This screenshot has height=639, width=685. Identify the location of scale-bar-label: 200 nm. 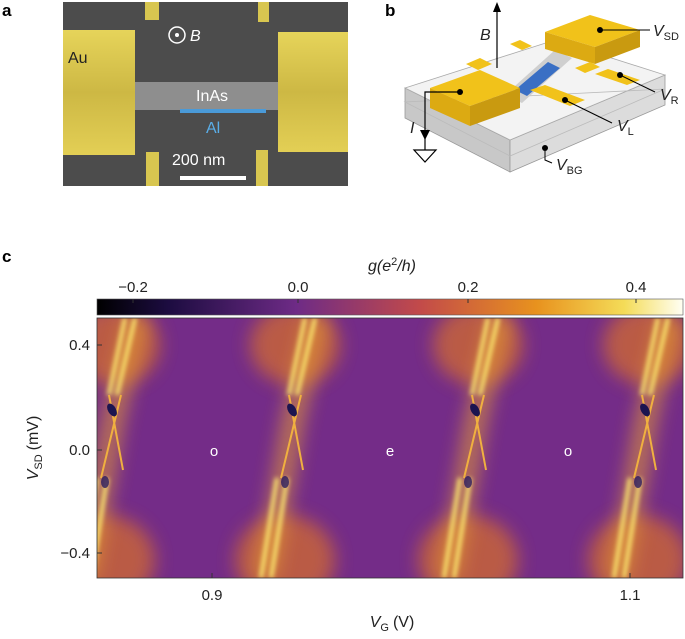
(198, 160).